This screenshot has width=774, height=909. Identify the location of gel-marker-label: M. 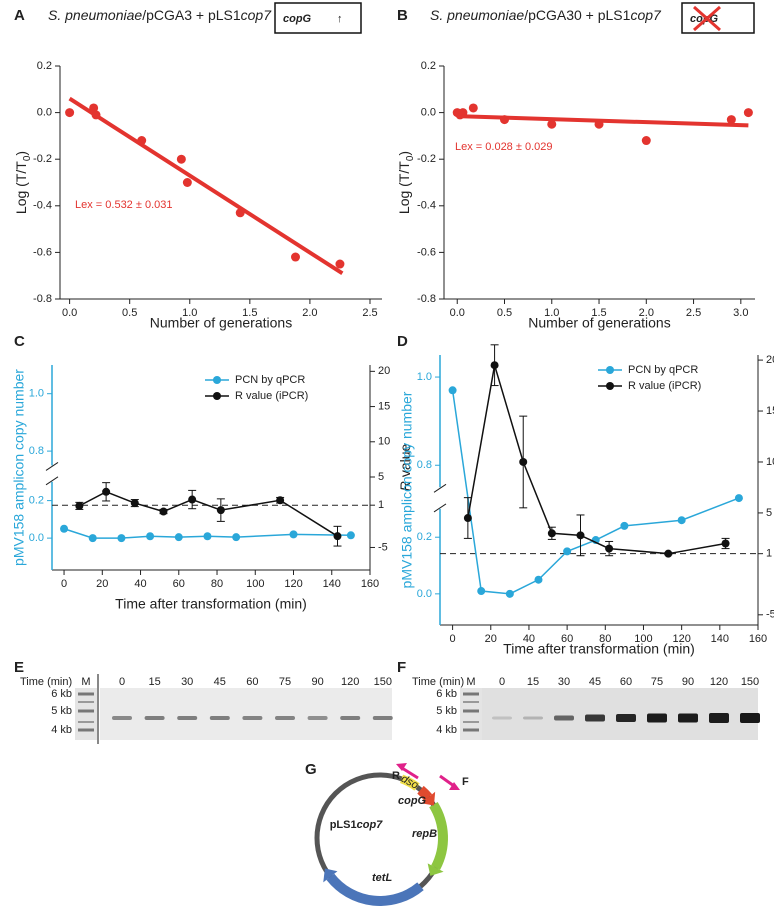
(85, 682).